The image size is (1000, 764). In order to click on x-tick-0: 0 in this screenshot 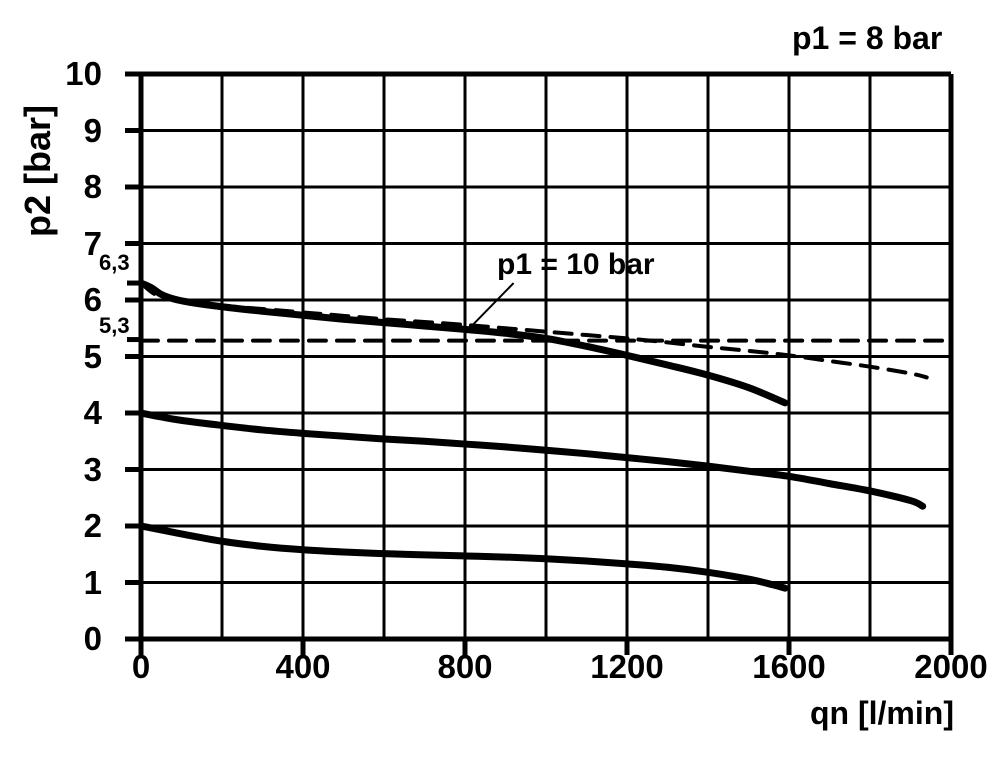, I will do `click(141, 666)`.